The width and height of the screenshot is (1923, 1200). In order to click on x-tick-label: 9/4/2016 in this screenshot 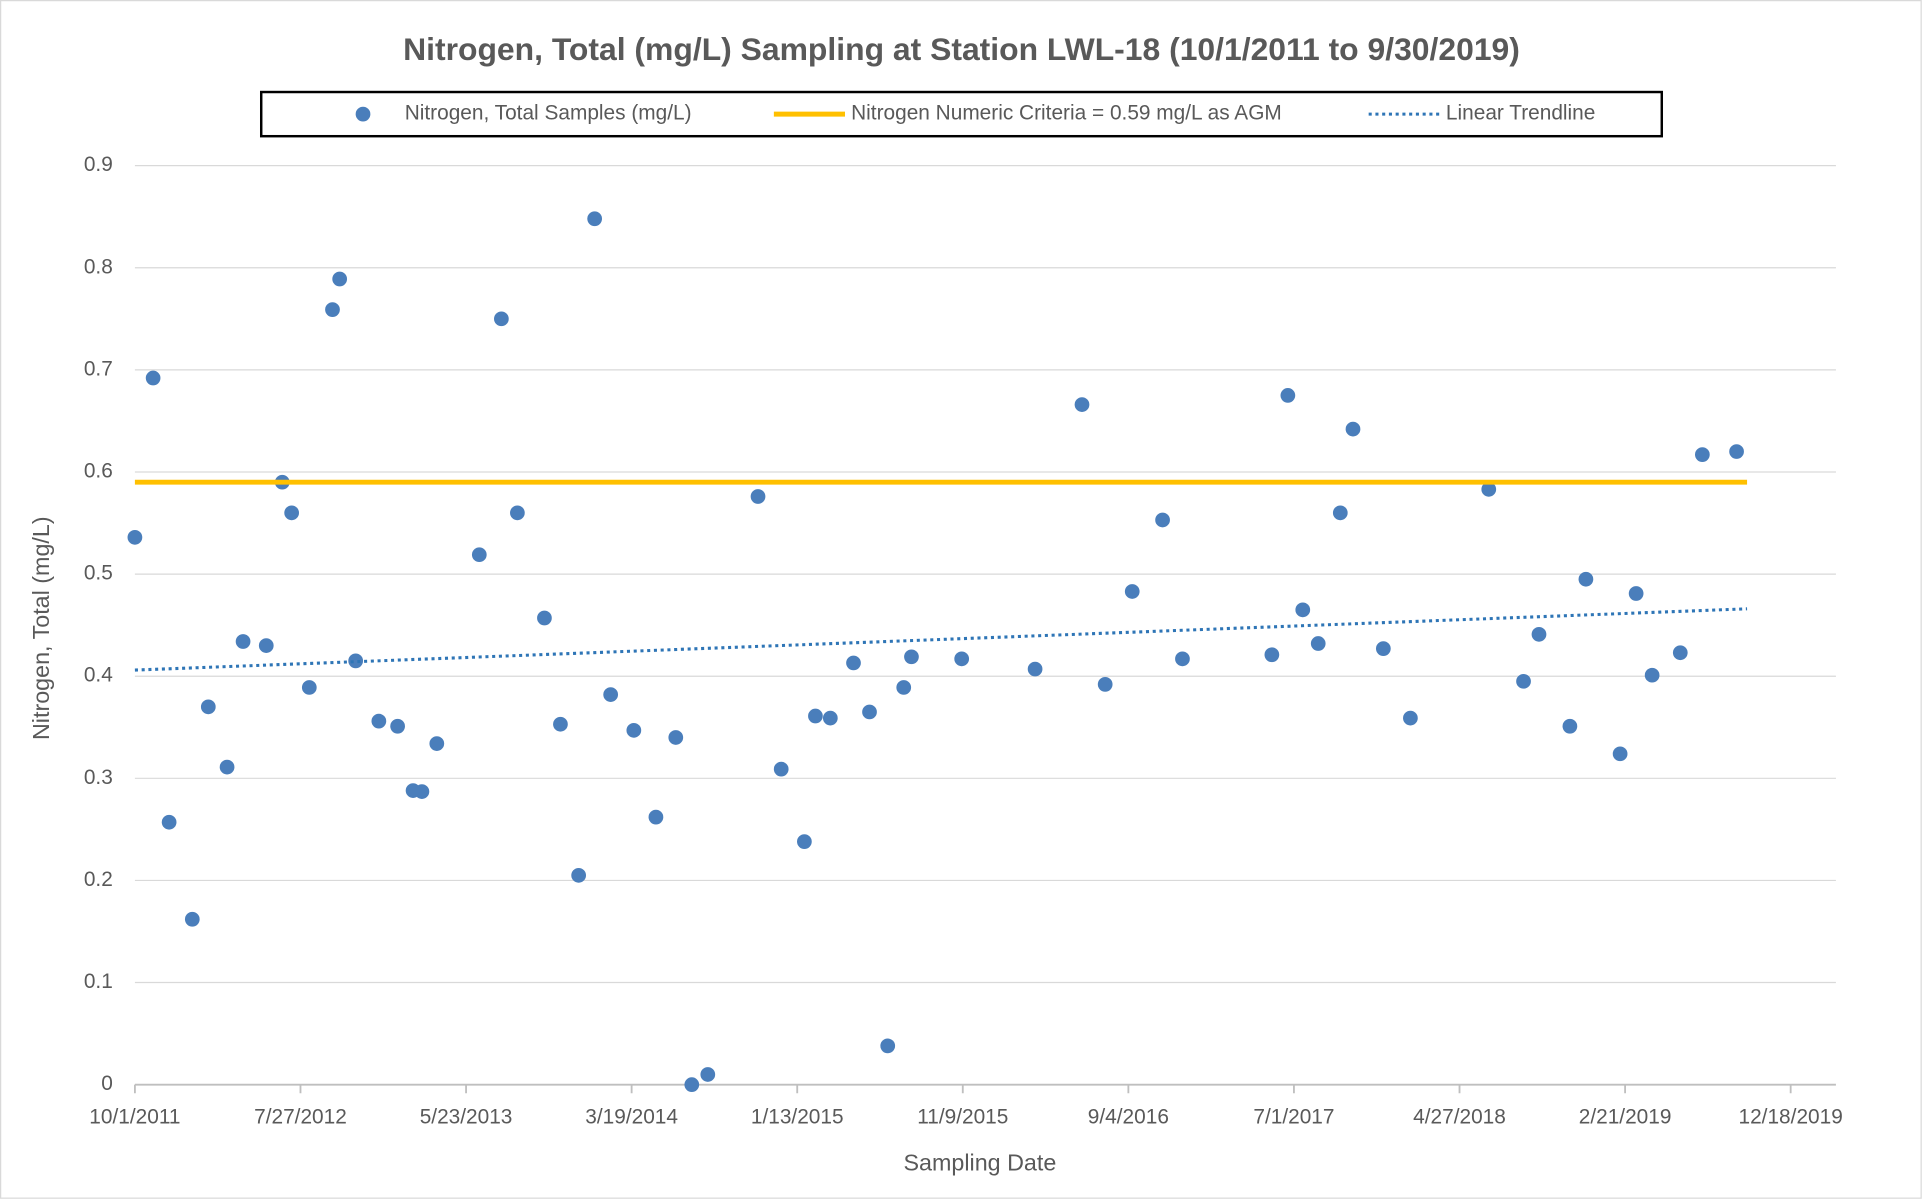, I will do `click(1128, 1116)`.